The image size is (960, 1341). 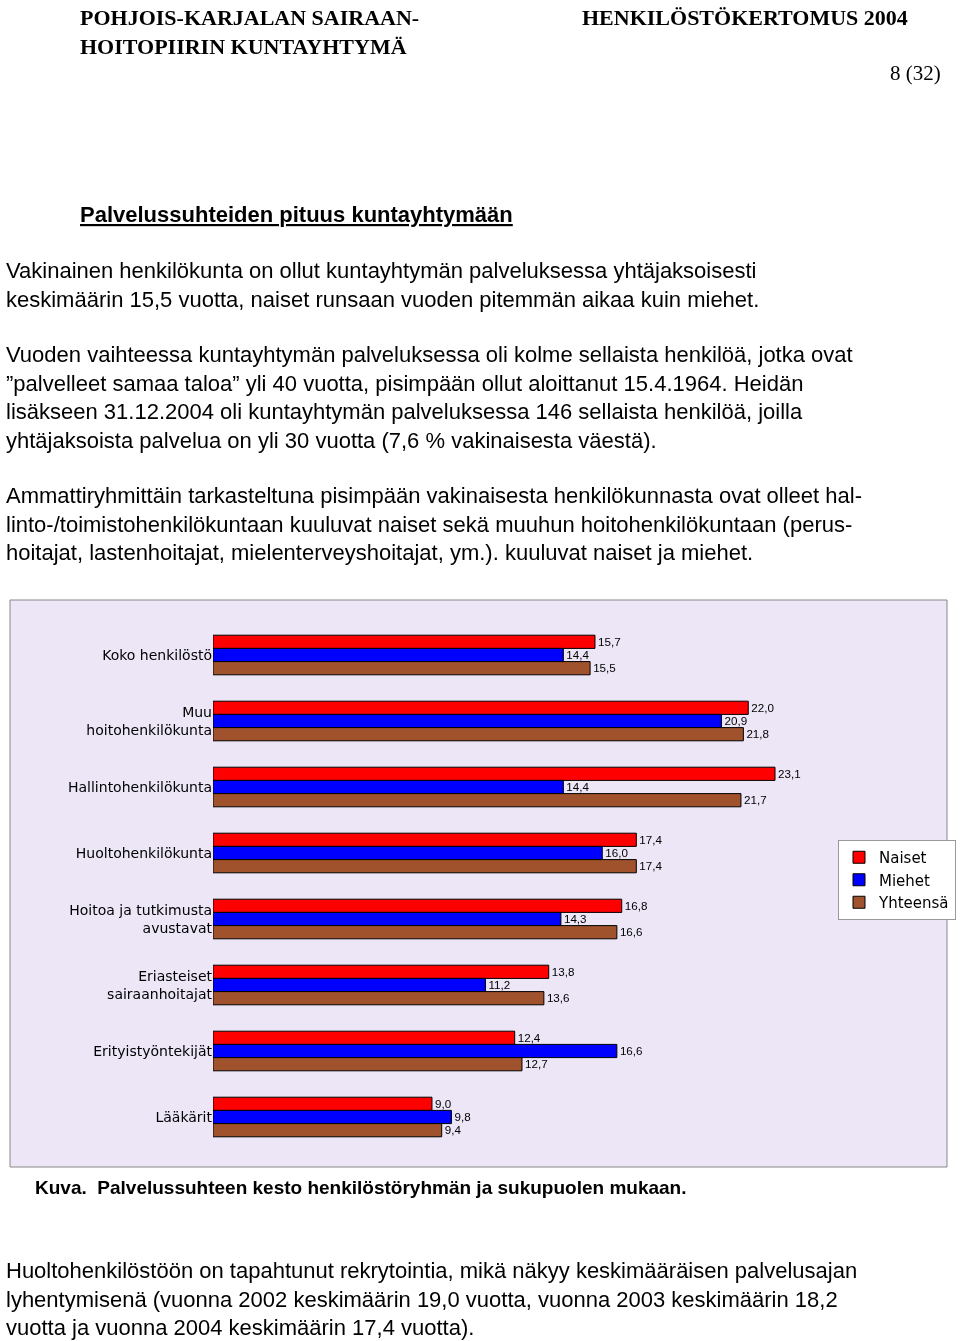 I want to click on chart-title: Palvelussuhteiden pituus kuntayhtymään, so click(x=296, y=214).